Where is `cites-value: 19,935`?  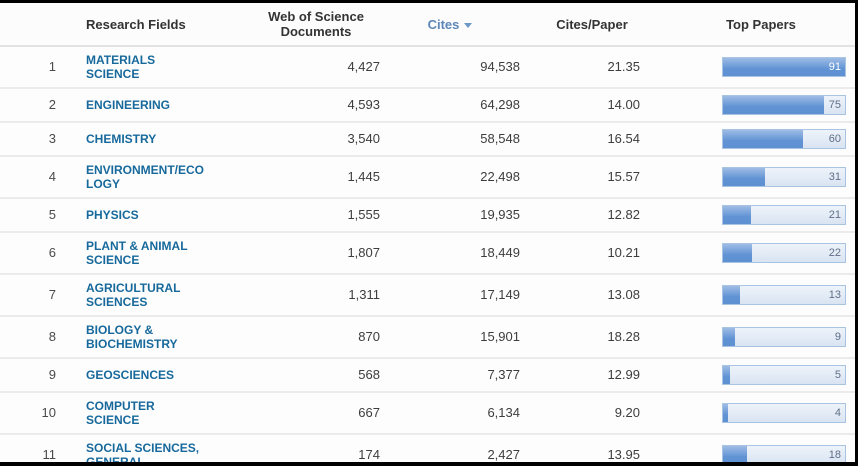
cites-value: 19,935 is located at coordinates (500, 214).